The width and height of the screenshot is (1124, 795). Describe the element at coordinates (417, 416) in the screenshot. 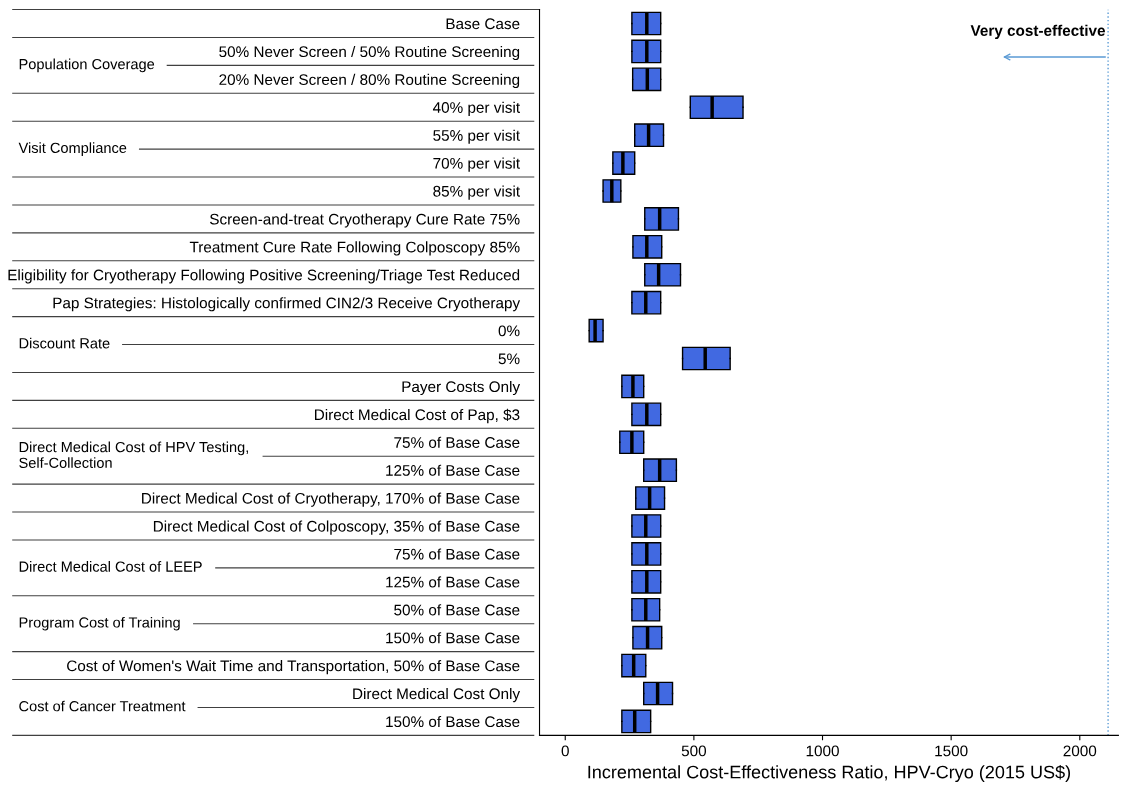

I see `y-tick-label: Direct Medical Cost of Pap, $3` at that location.